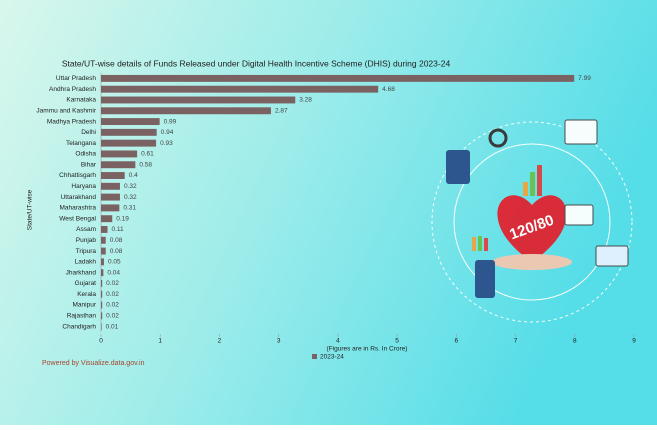 Image resolution: width=657 pixels, height=430 pixels. Describe the element at coordinates (88, 132) in the screenshot. I see `y-tick-label: Delhi` at that location.